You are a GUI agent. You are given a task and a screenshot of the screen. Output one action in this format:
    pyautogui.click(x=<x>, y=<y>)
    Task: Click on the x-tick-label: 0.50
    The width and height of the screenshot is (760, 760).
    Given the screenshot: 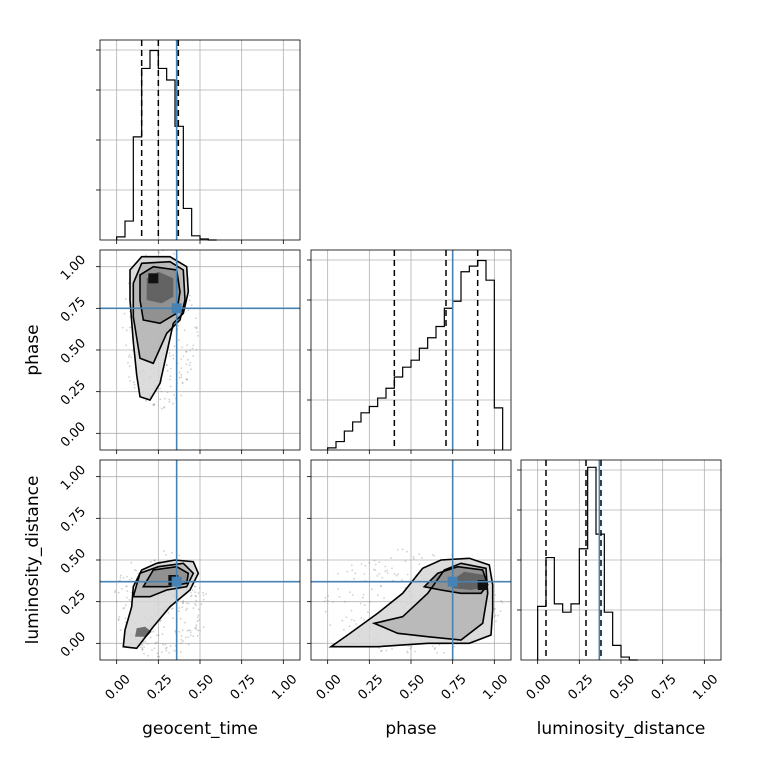 What is the action you would take?
    pyautogui.click(x=201, y=687)
    